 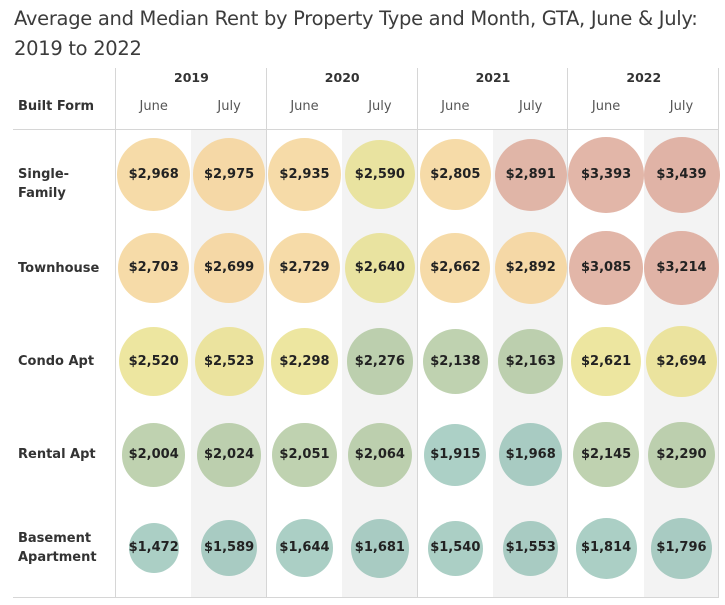 I want to click on row-label-text: Rental Apt, so click(x=57, y=455).